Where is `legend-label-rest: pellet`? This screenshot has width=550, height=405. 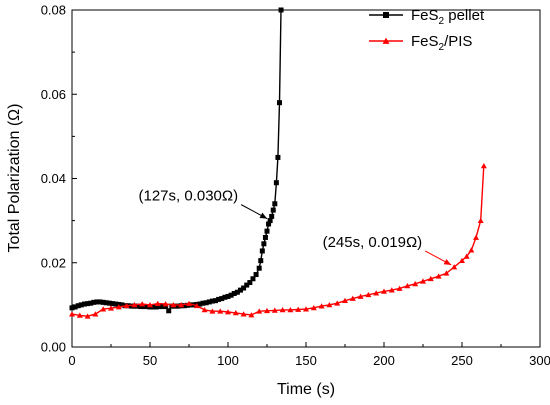
legend-label-rest: pellet is located at coordinates (464, 15).